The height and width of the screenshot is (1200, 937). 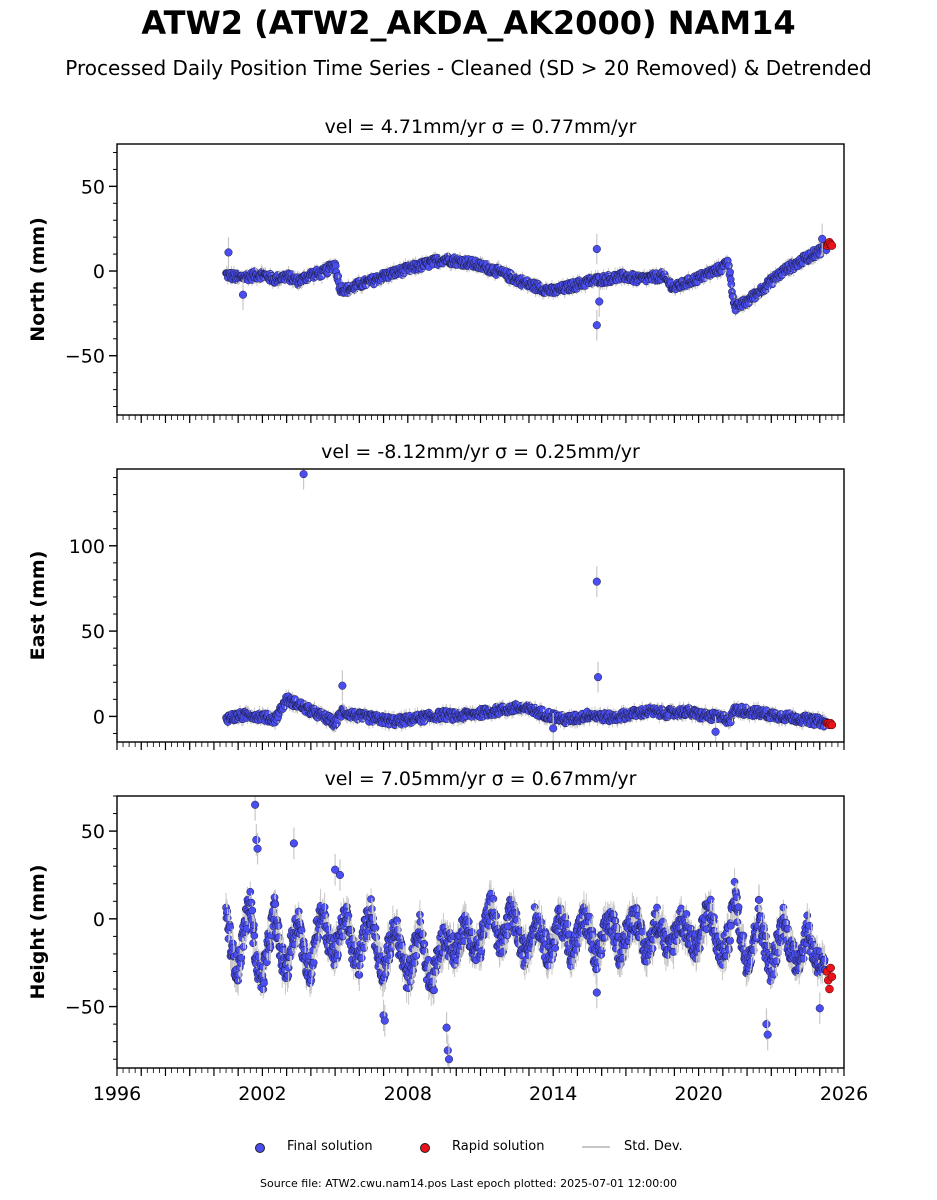 I want to click on figure-title: ATW2 (ATW2_AKDA_AK2000) NAM14, so click(x=468, y=23).